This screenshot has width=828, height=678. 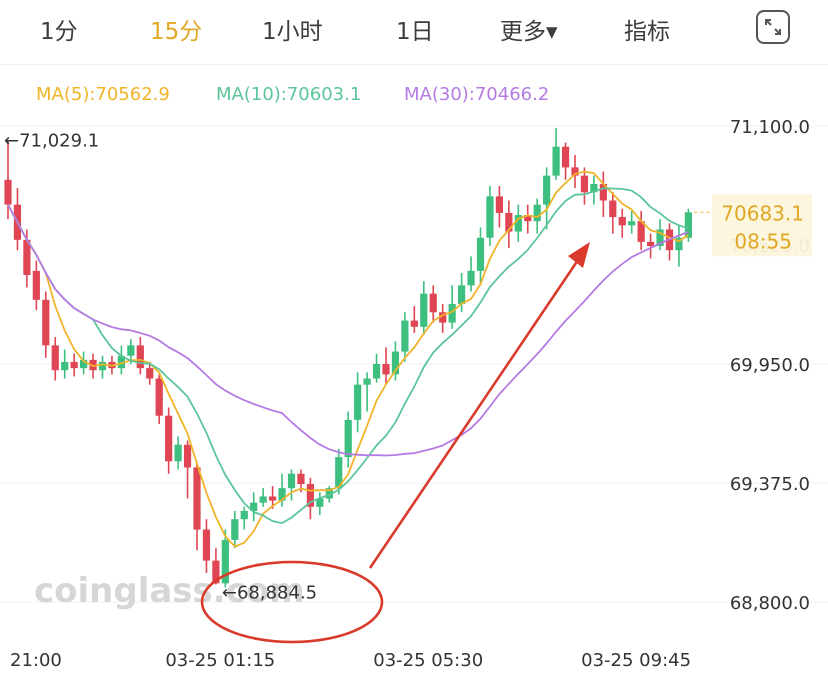 I want to click on watermark: coinglass.com, so click(x=169, y=591).